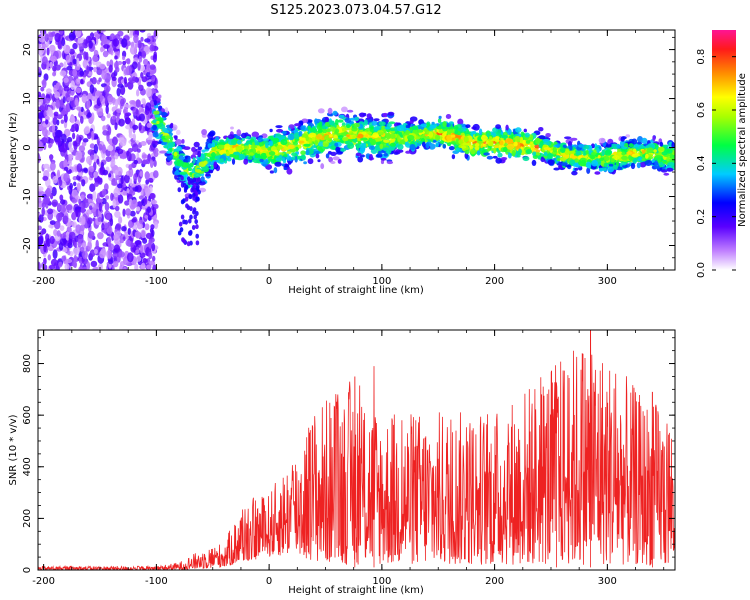 The height and width of the screenshot is (600, 750). I want to click on snr-y-tick-label: 800, so click(27, 363).